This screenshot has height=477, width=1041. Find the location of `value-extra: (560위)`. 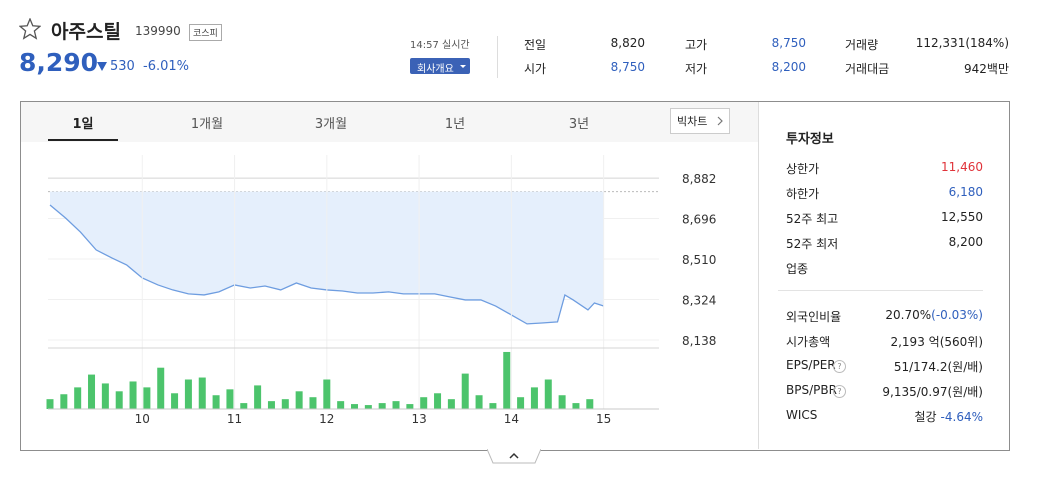

value-extra: (560위) is located at coordinates (961, 342).